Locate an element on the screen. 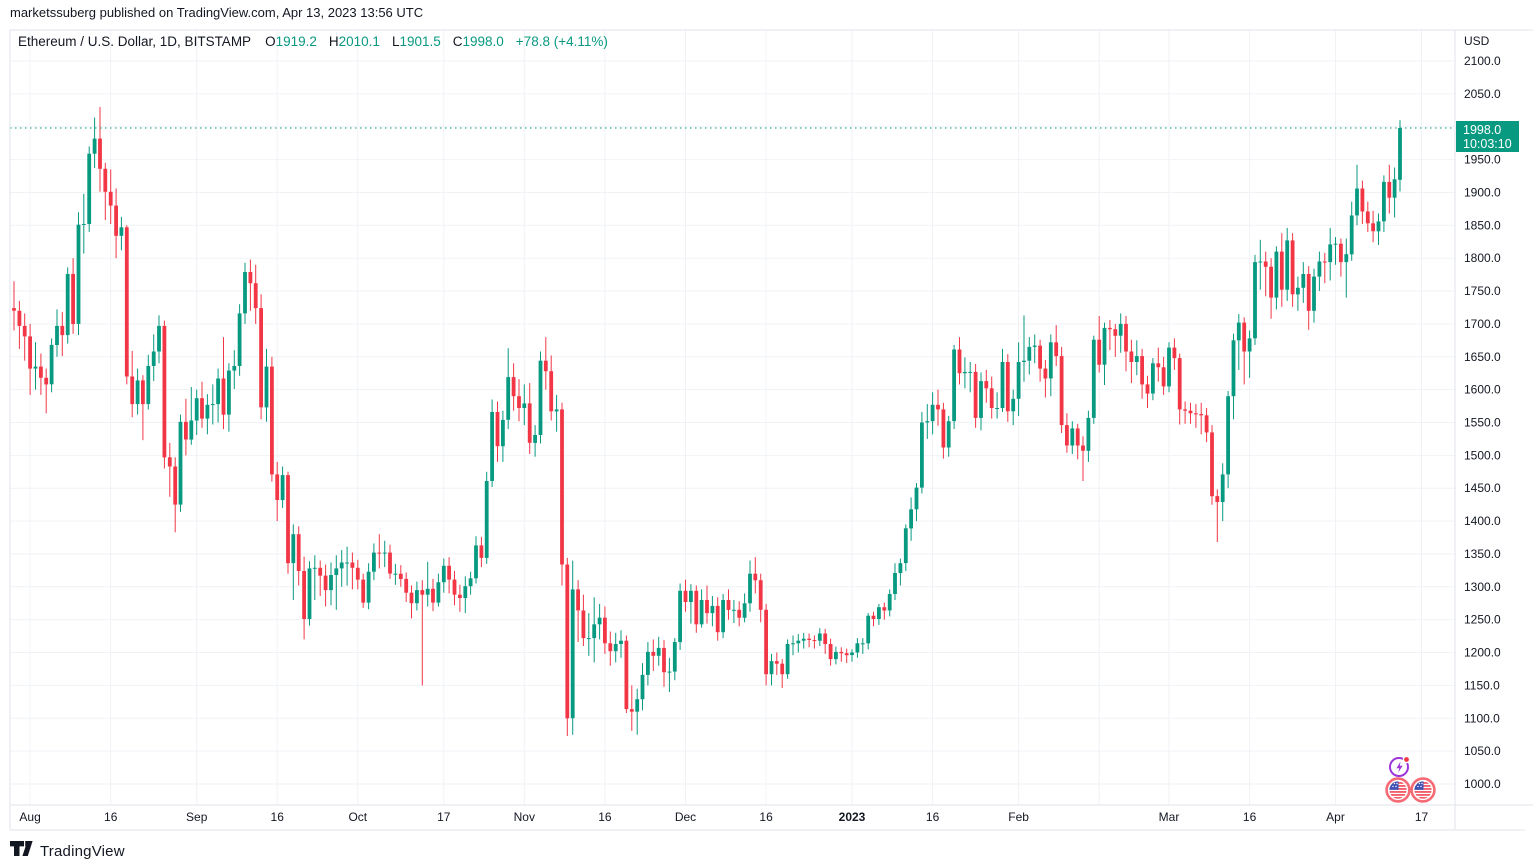  svg-text: 1850.0 is located at coordinates (1482, 225).